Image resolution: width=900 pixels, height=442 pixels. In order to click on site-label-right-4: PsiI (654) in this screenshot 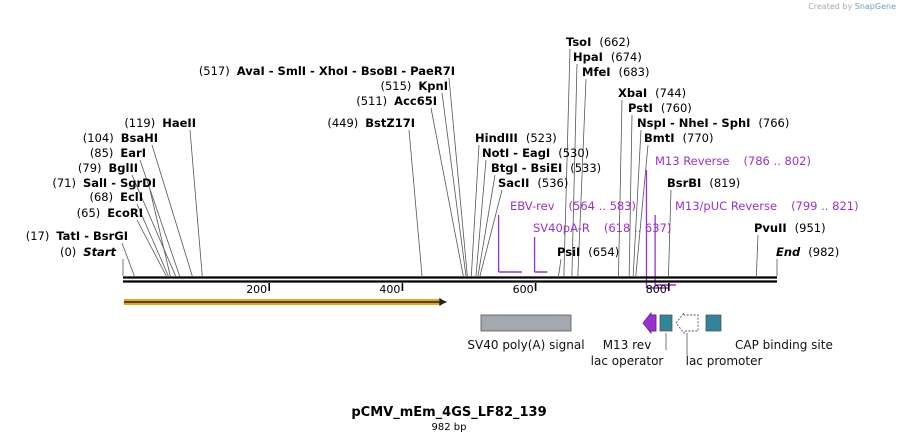, I will do `click(588, 252)`.